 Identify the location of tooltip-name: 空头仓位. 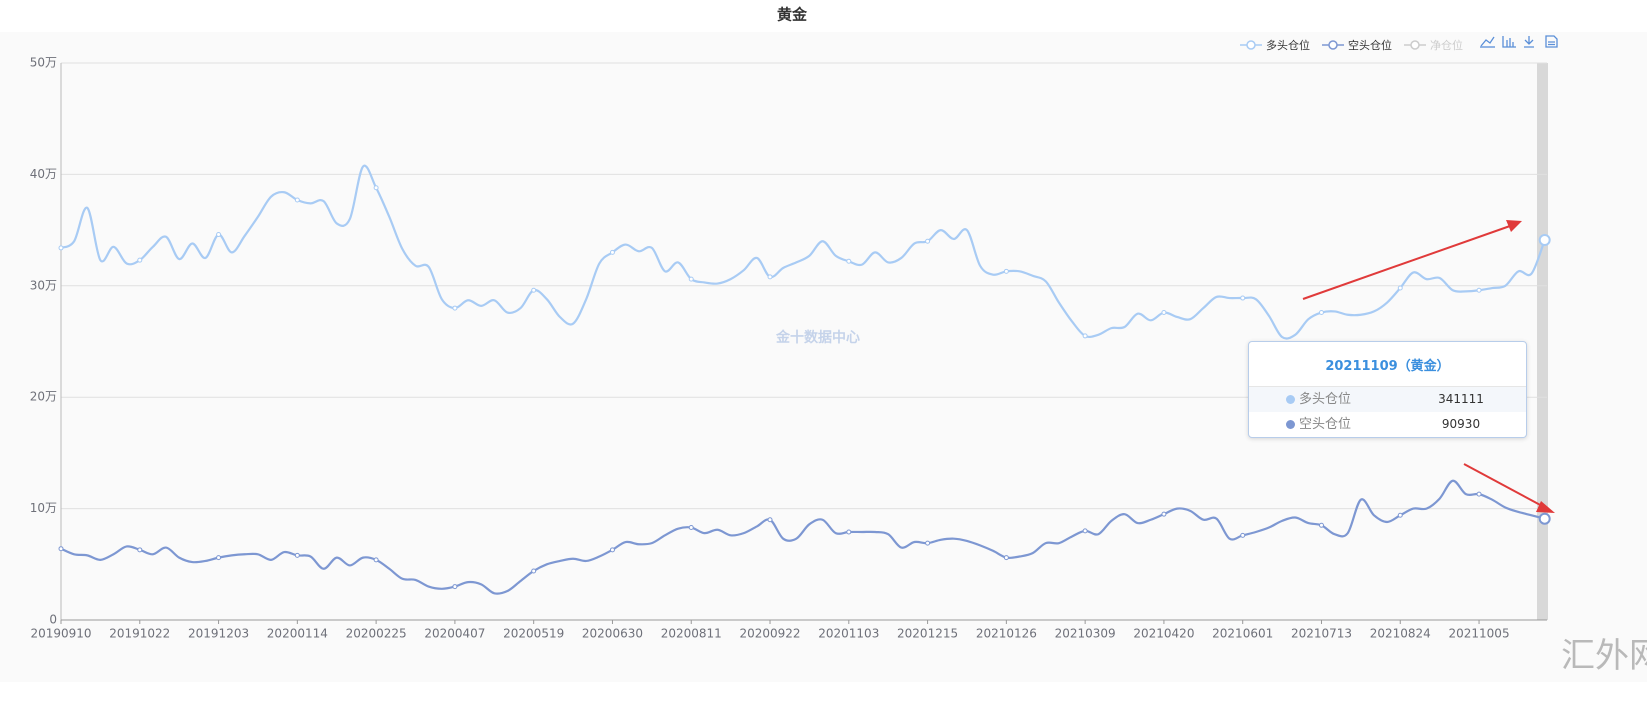
(1325, 424).